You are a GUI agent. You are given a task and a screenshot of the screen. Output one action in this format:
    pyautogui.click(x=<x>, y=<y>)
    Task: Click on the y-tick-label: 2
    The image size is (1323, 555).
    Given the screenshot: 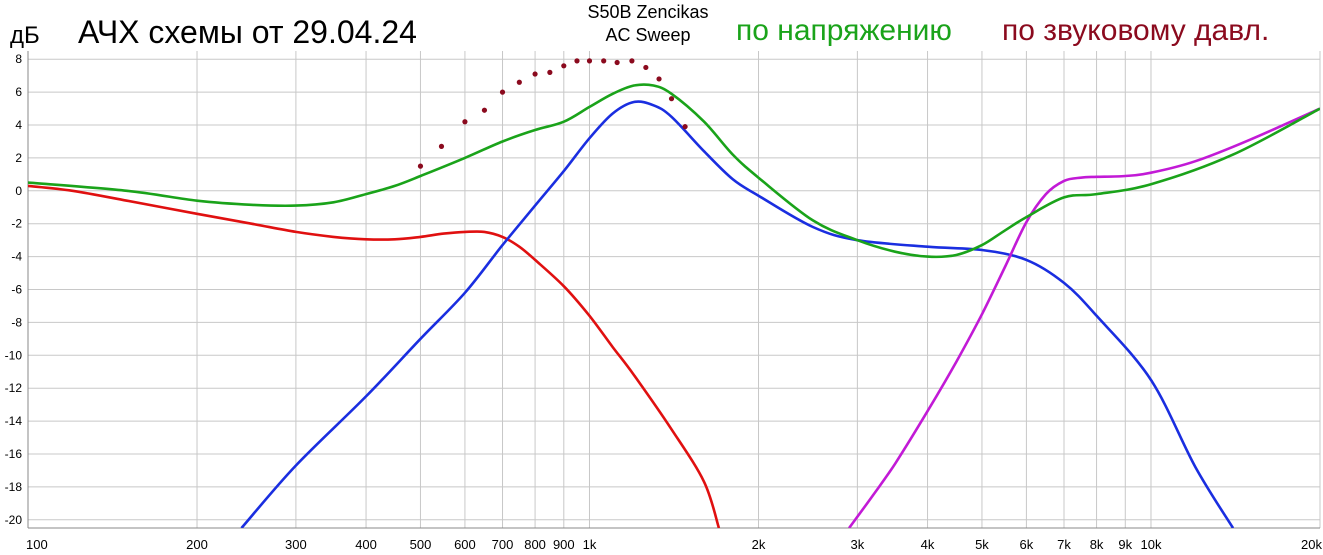 What is the action you would take?
    pyautogui.click(x=18, y=158)
    